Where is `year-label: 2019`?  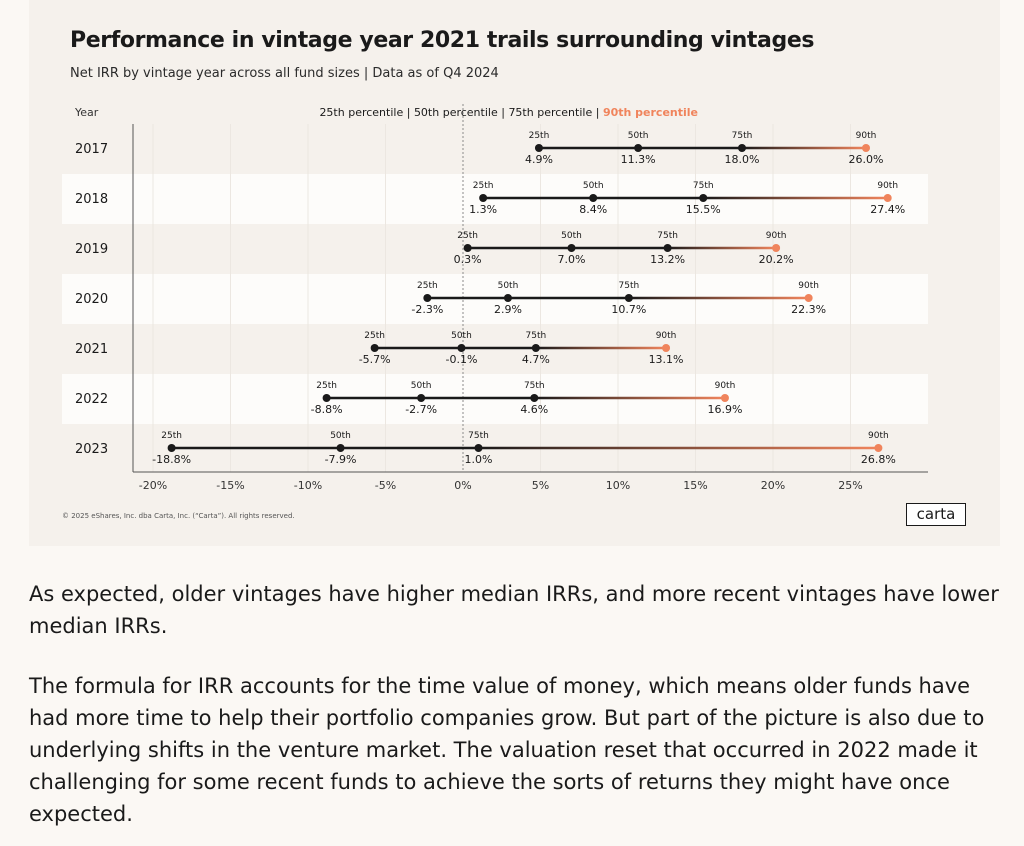 year-label: 2019 is located at coordinates (91, 249).